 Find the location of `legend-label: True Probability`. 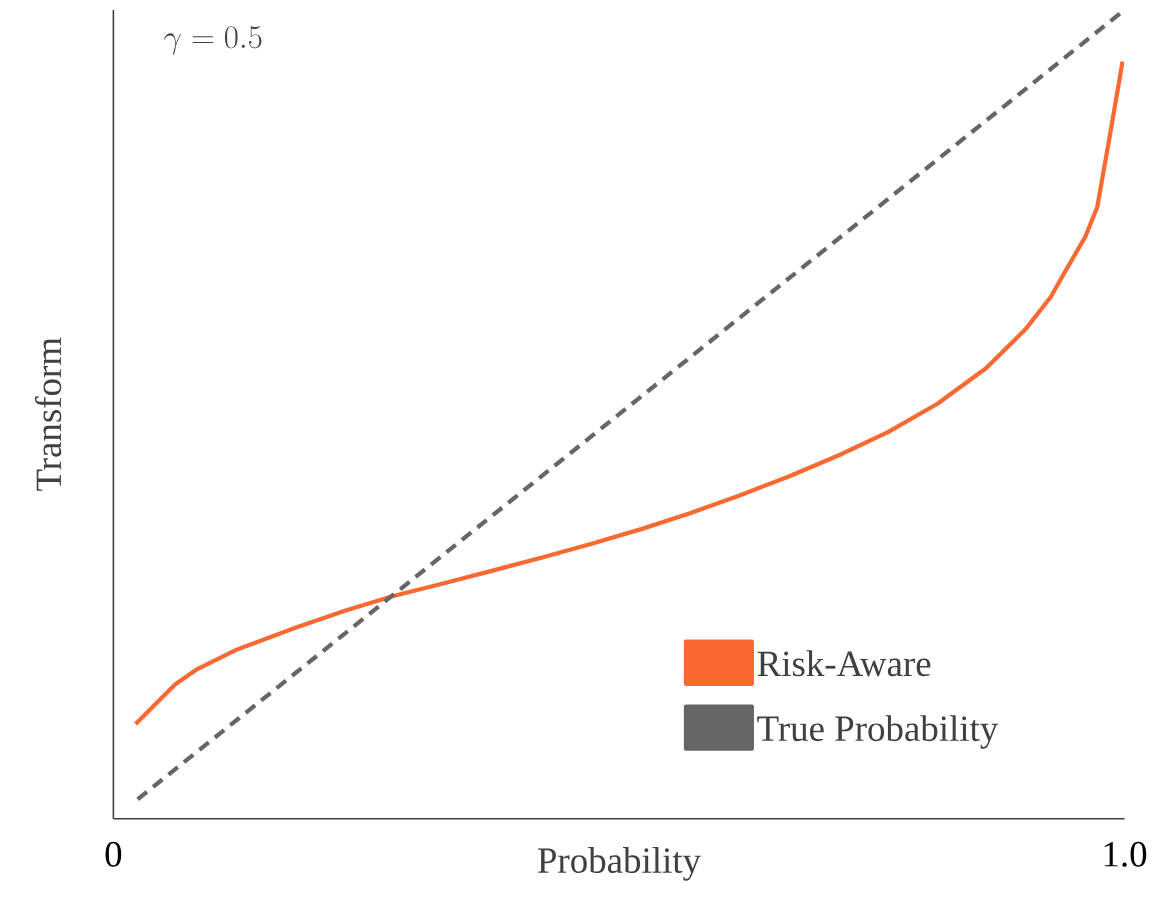

legend-label: True Probability is located at coordinates (878, 732).